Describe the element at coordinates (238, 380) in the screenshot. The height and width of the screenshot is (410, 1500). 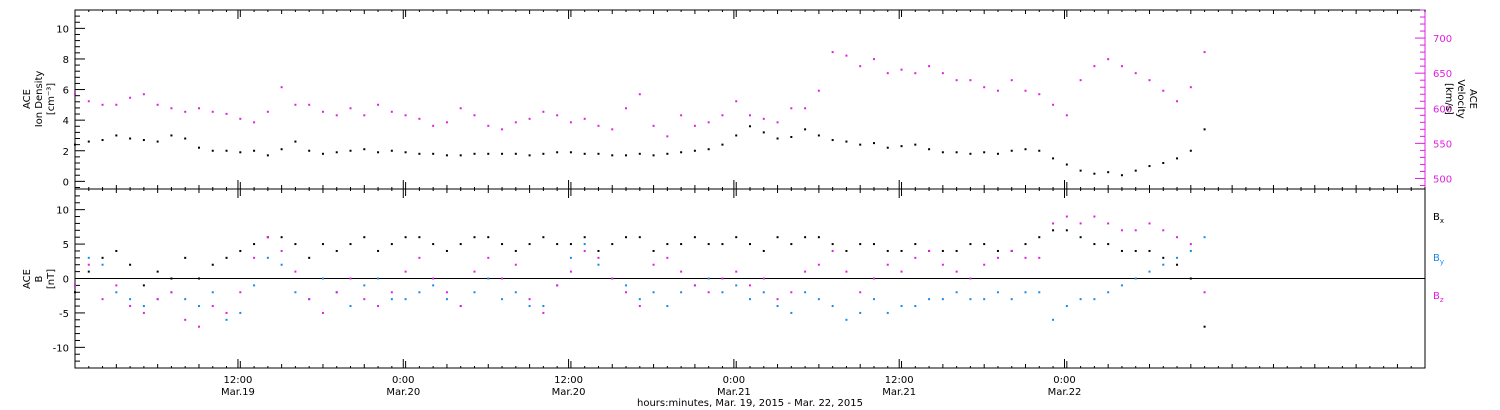
I see `x-tick-label: 12:00` at that location.